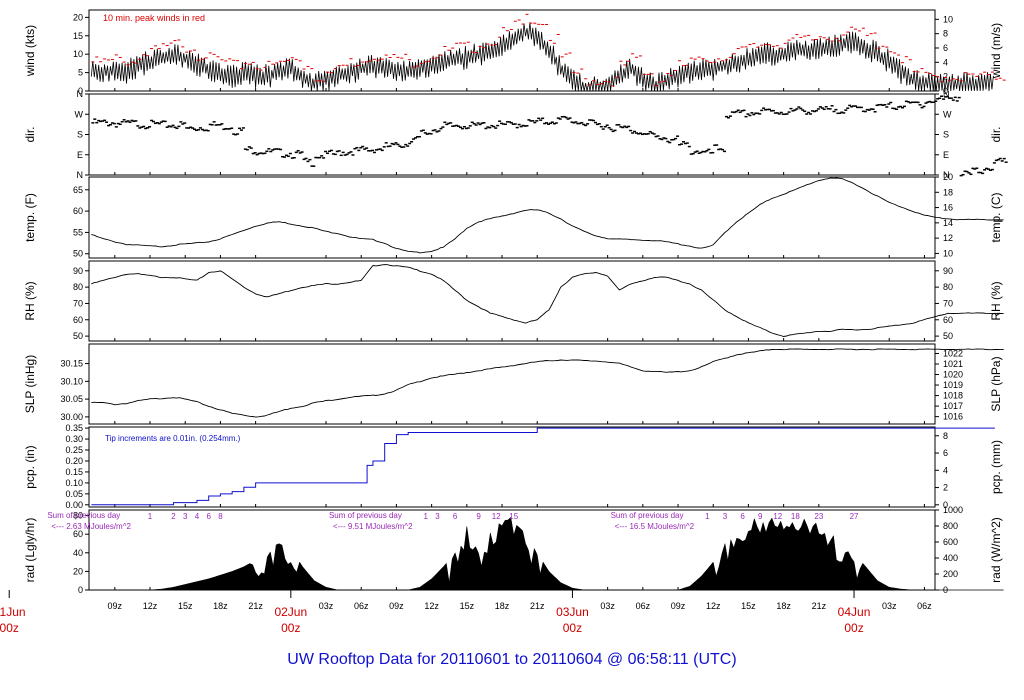 This screenshot has height=700, width=1024. Describe the element at coordinates (78, 516) in the screenshot. I see `y-tick-label: 80` at that location.